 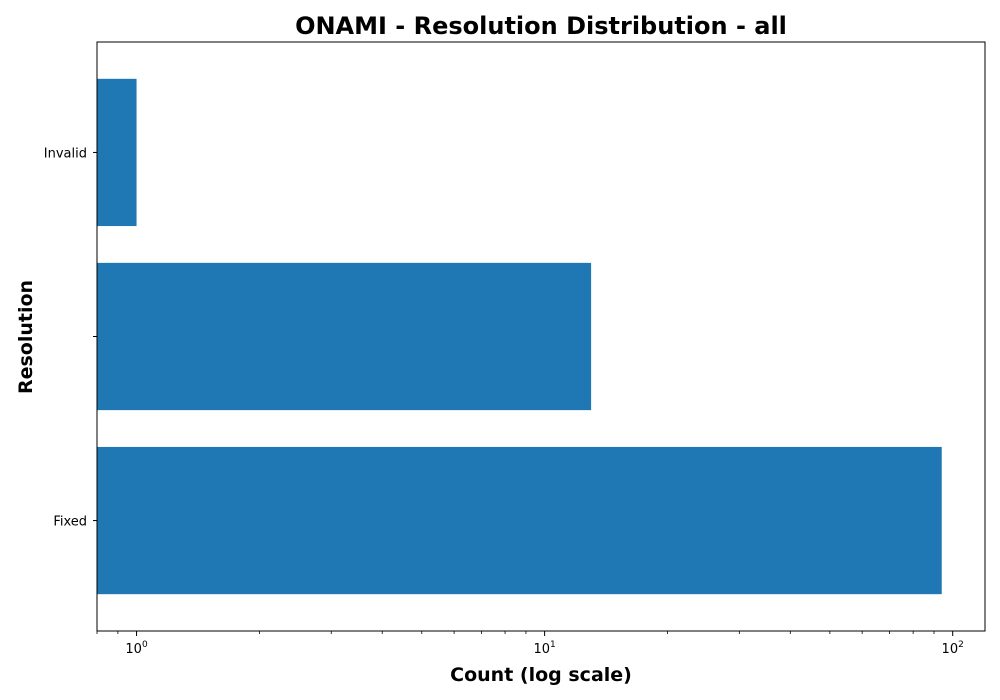 What do you see at coordinates (530, 644) in the screenshot?
I see `x-axis-ticks: 100 10¹ 10²` at bounding box center [530, 644].